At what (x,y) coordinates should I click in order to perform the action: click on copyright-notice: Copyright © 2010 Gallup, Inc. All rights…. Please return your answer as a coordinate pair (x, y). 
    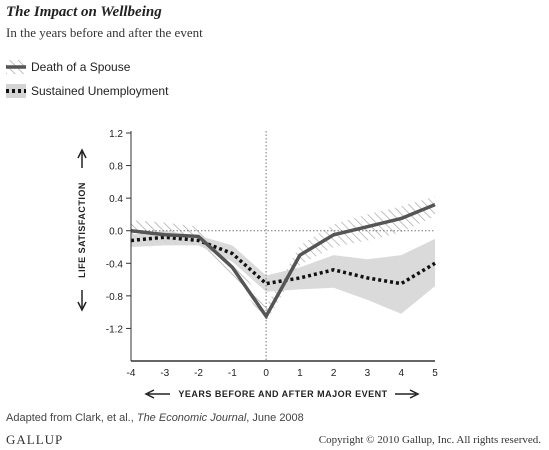
    Looking at the image, I should click on (429, 440).